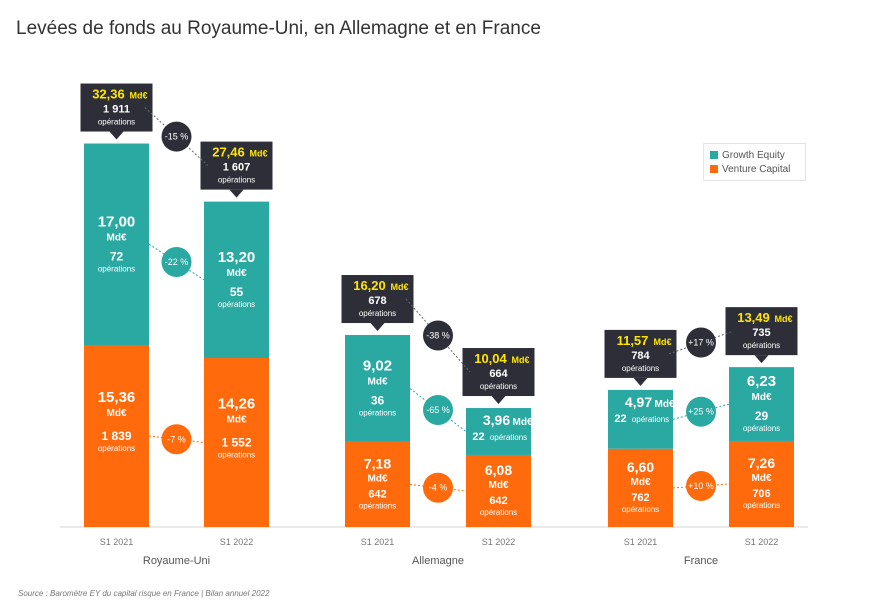 The width and height of the screenshot is (881, 615). What do you see at coordinates (701, 485) in the screenshot?
I see `change-badge-venture` at bounding box center [701, 485].